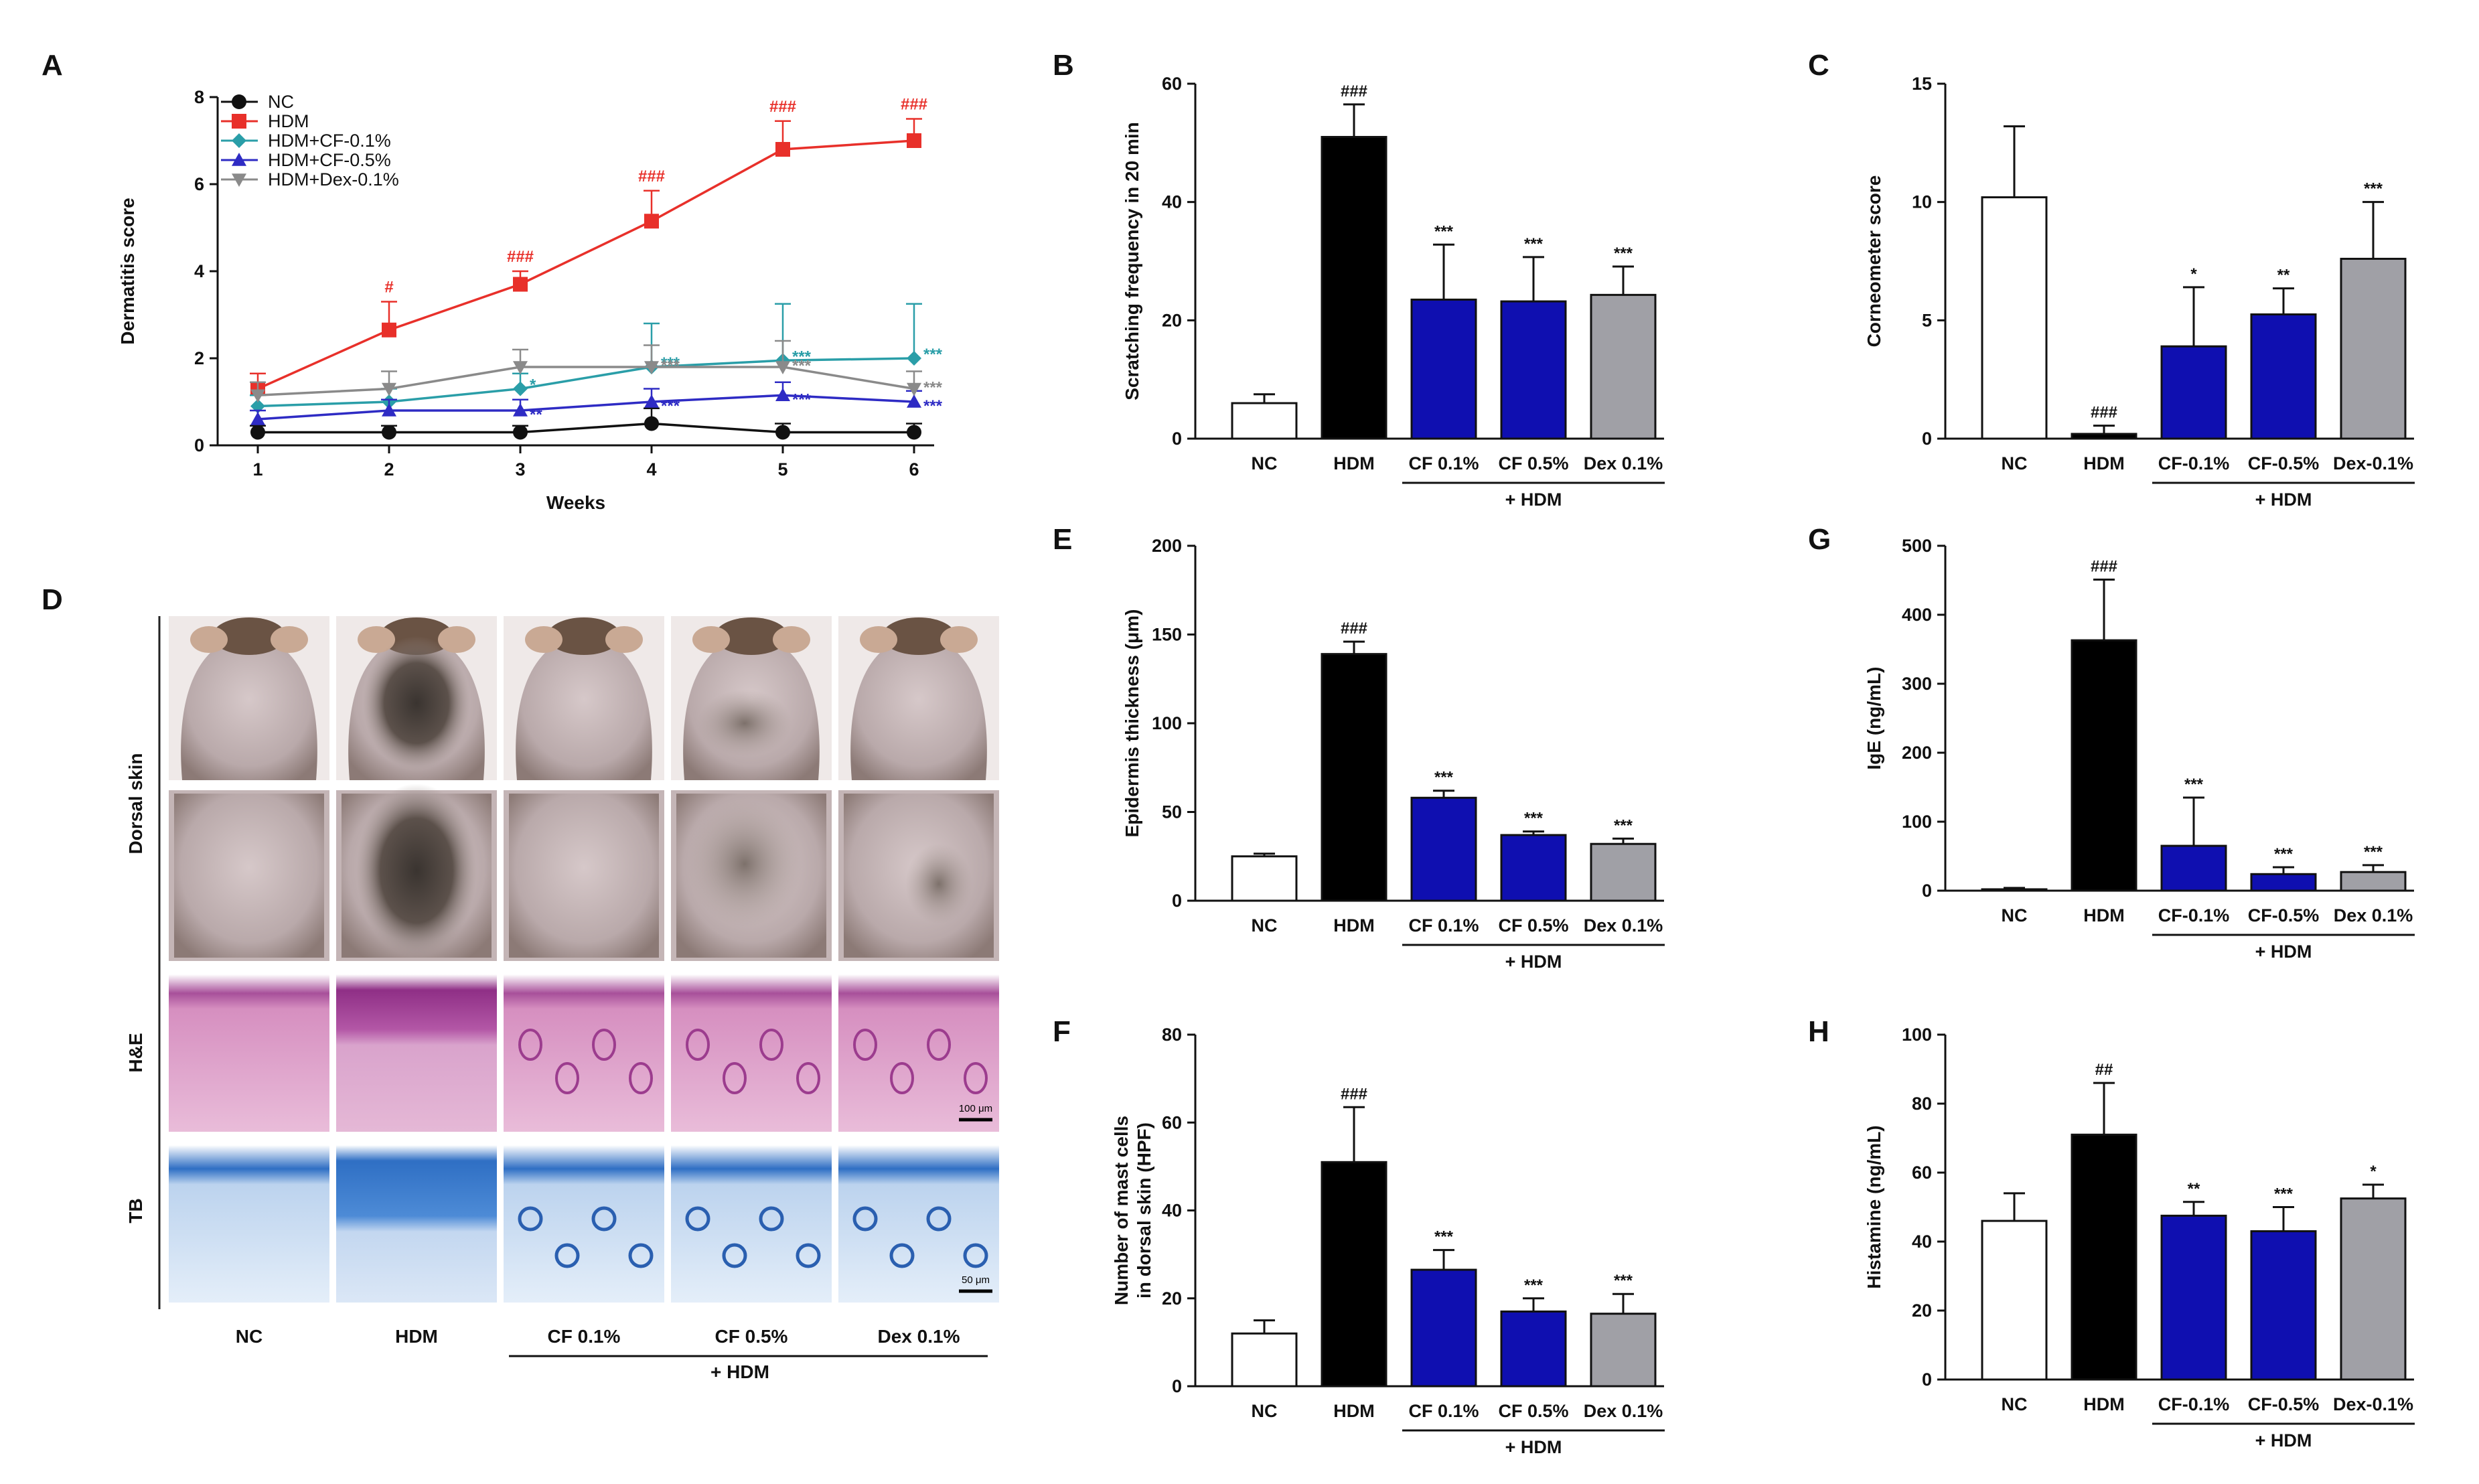 The image size is (2479, 1484). What do you see at coordinates (1922, 84) in the screenshot?
I see `ytick-label: 15` at bounding box center [1922, 84].